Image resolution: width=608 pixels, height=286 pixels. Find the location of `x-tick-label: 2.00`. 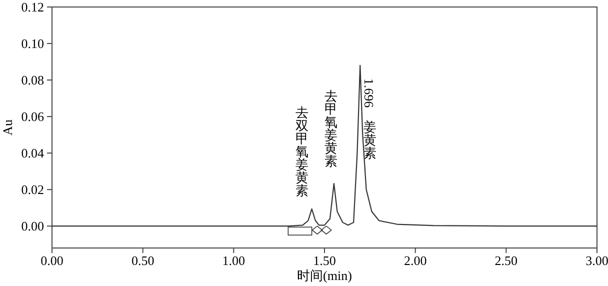

x-tick-label: 2.00 is located at coordinates (415, 260).